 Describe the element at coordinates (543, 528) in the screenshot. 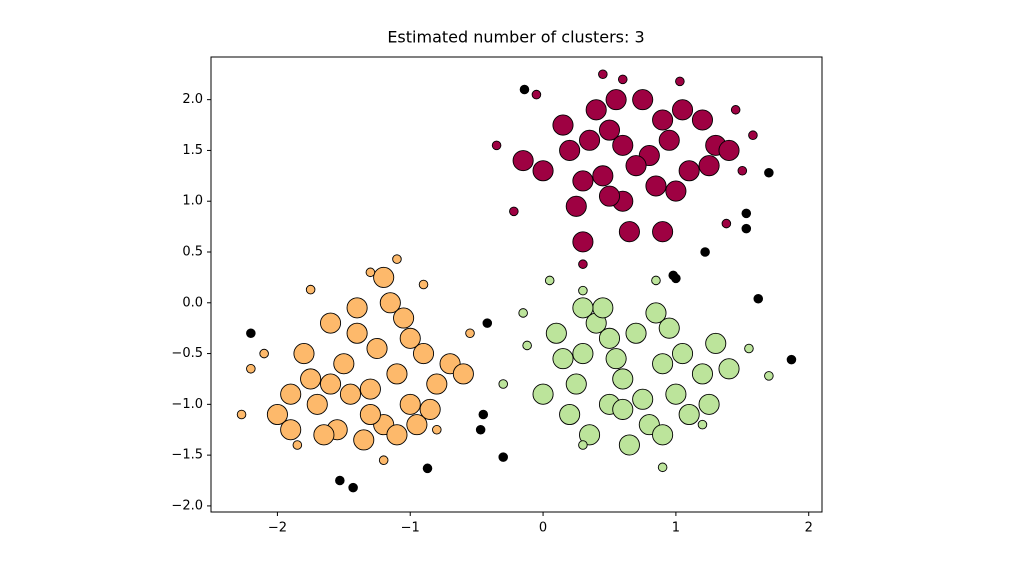

I see `x-tick-label: 0` at that location.